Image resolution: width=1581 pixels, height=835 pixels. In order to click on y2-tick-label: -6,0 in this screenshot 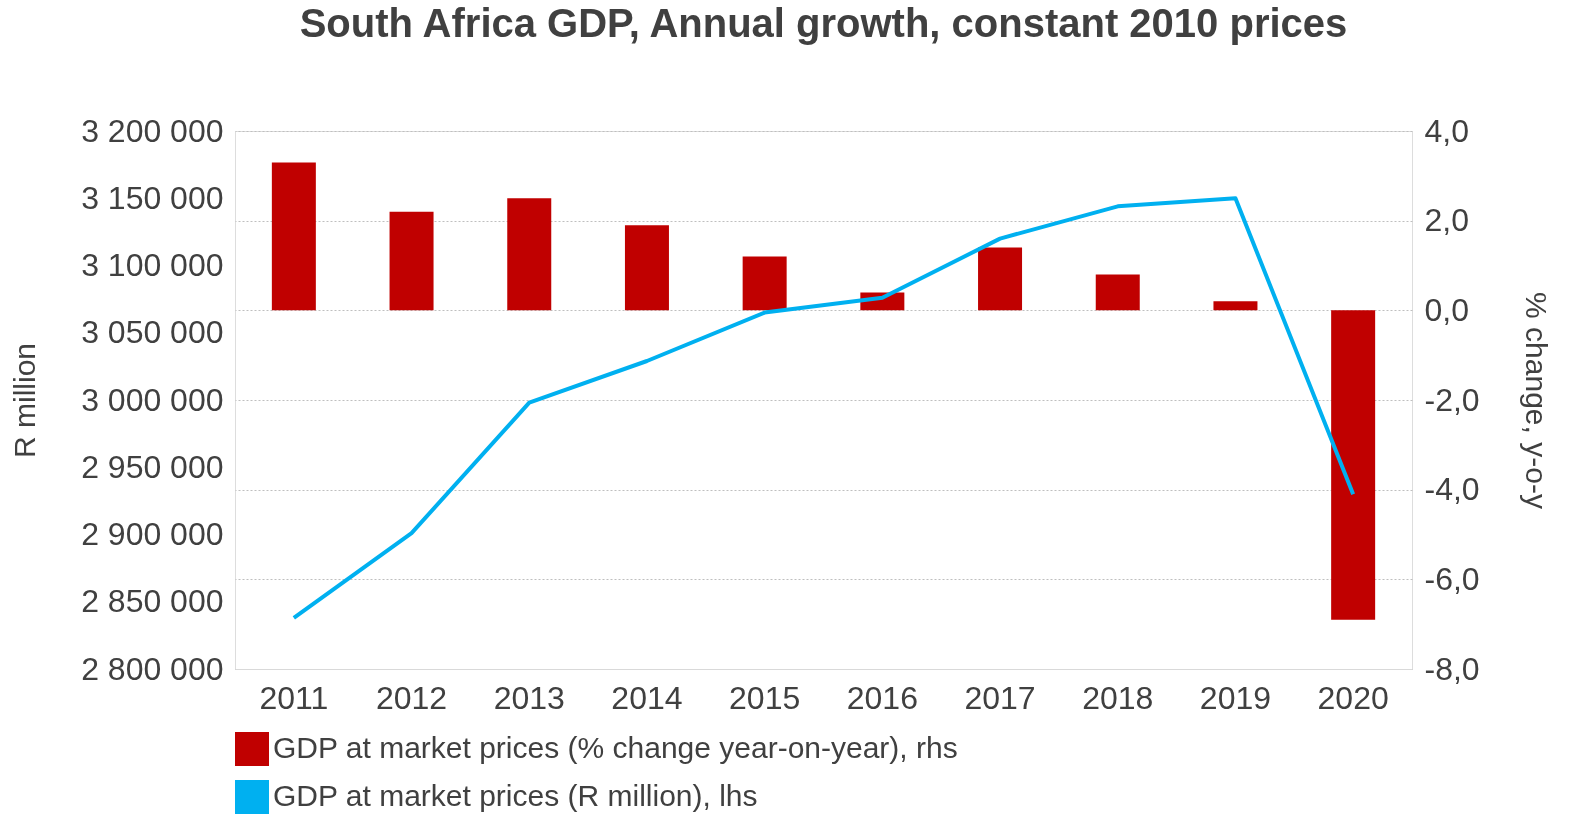, I will do `click(1452, 578)`.